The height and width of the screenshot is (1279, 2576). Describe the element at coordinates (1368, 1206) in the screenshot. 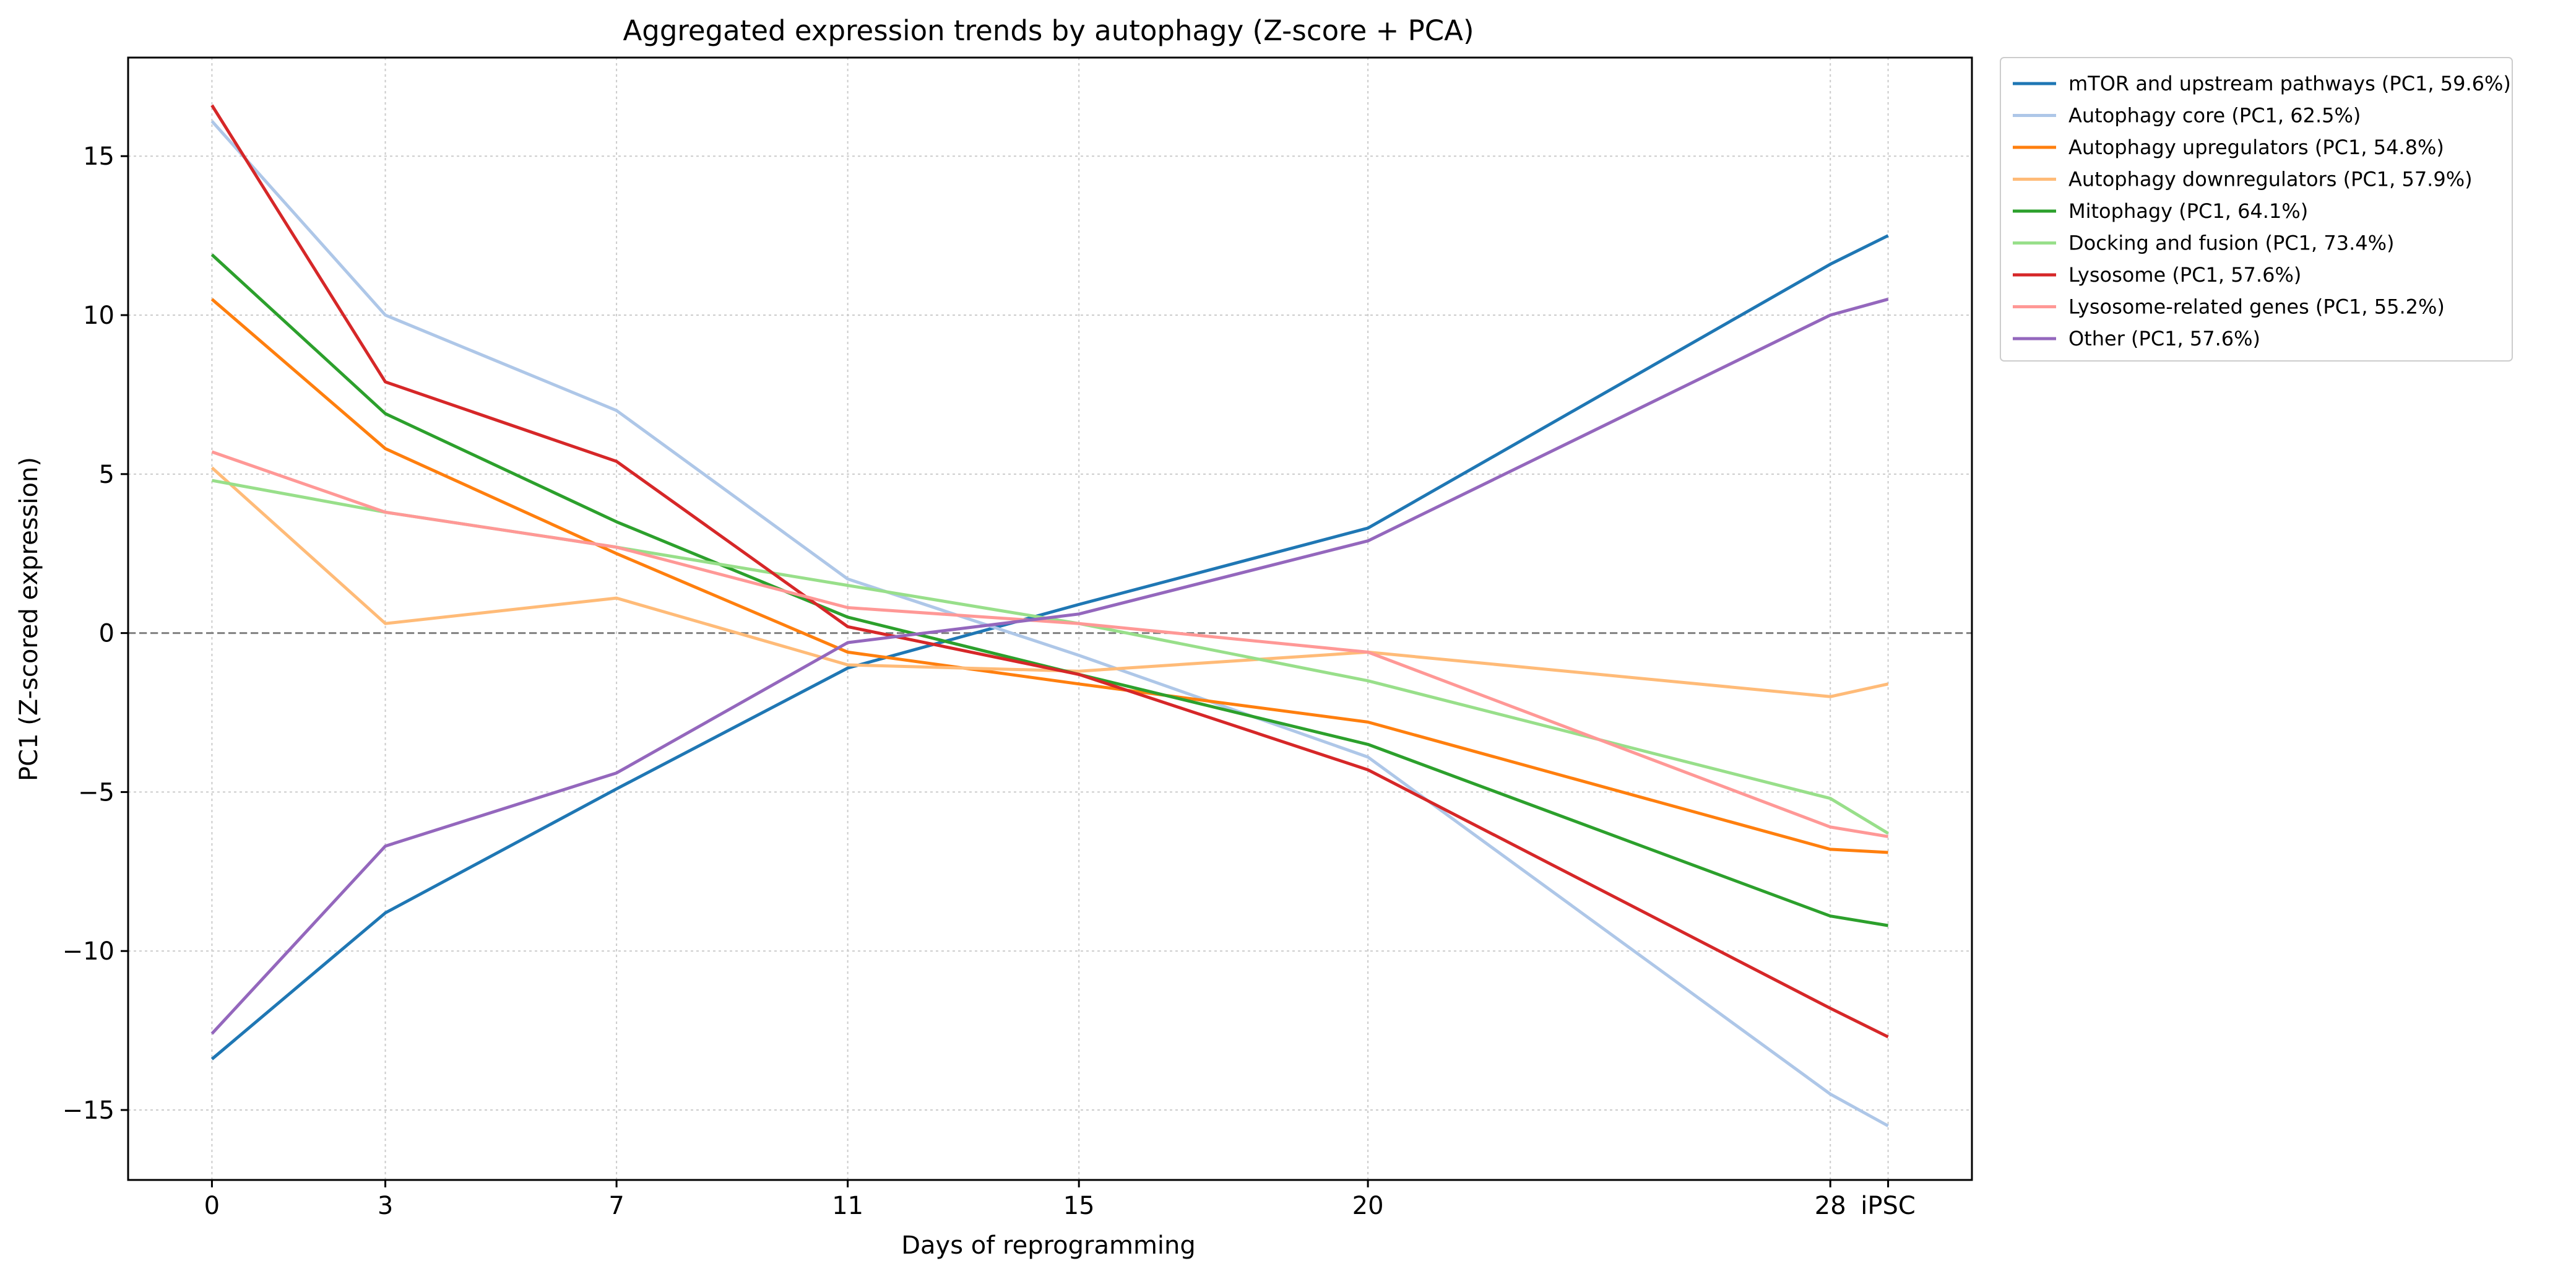

I see `x-tick-label: 20` at that location.